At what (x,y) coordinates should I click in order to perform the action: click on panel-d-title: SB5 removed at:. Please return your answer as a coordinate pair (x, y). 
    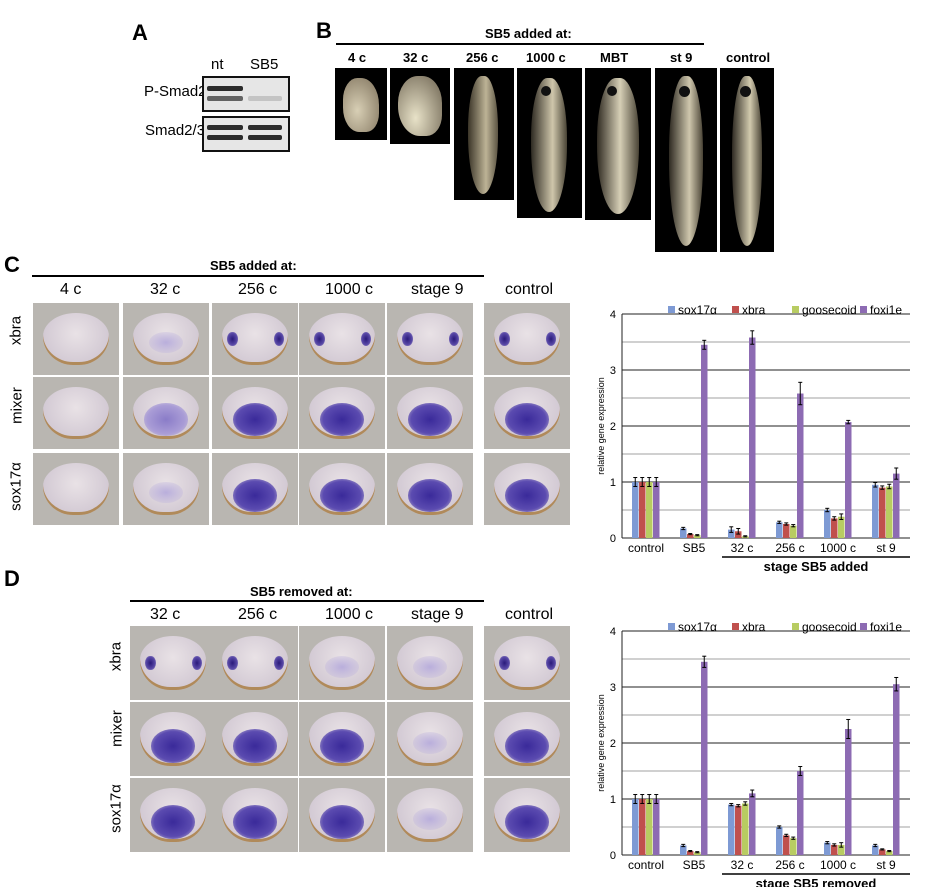
    Looking at the image, I should click on (301, 591).